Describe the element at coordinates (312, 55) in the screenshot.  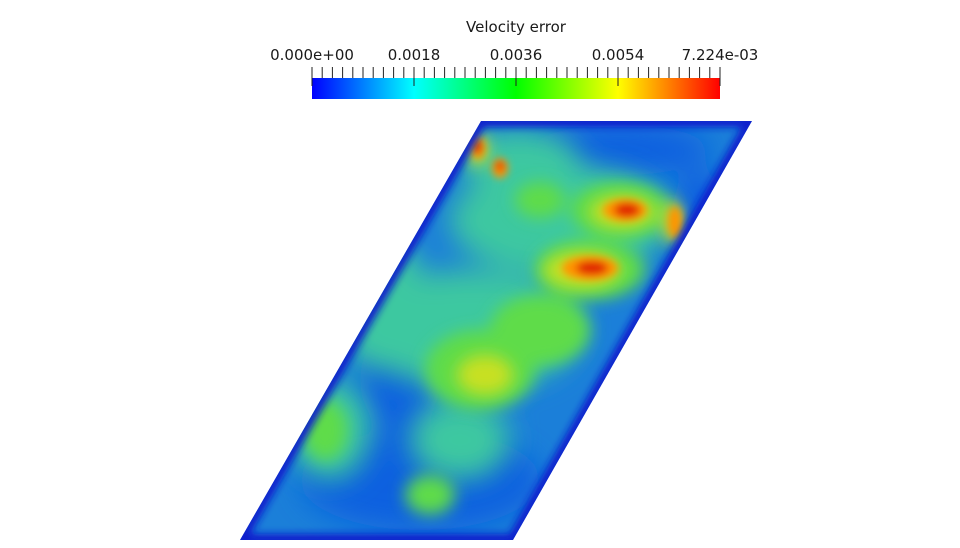
I see `colorbar-label-min: 0.000e+00` at that location.